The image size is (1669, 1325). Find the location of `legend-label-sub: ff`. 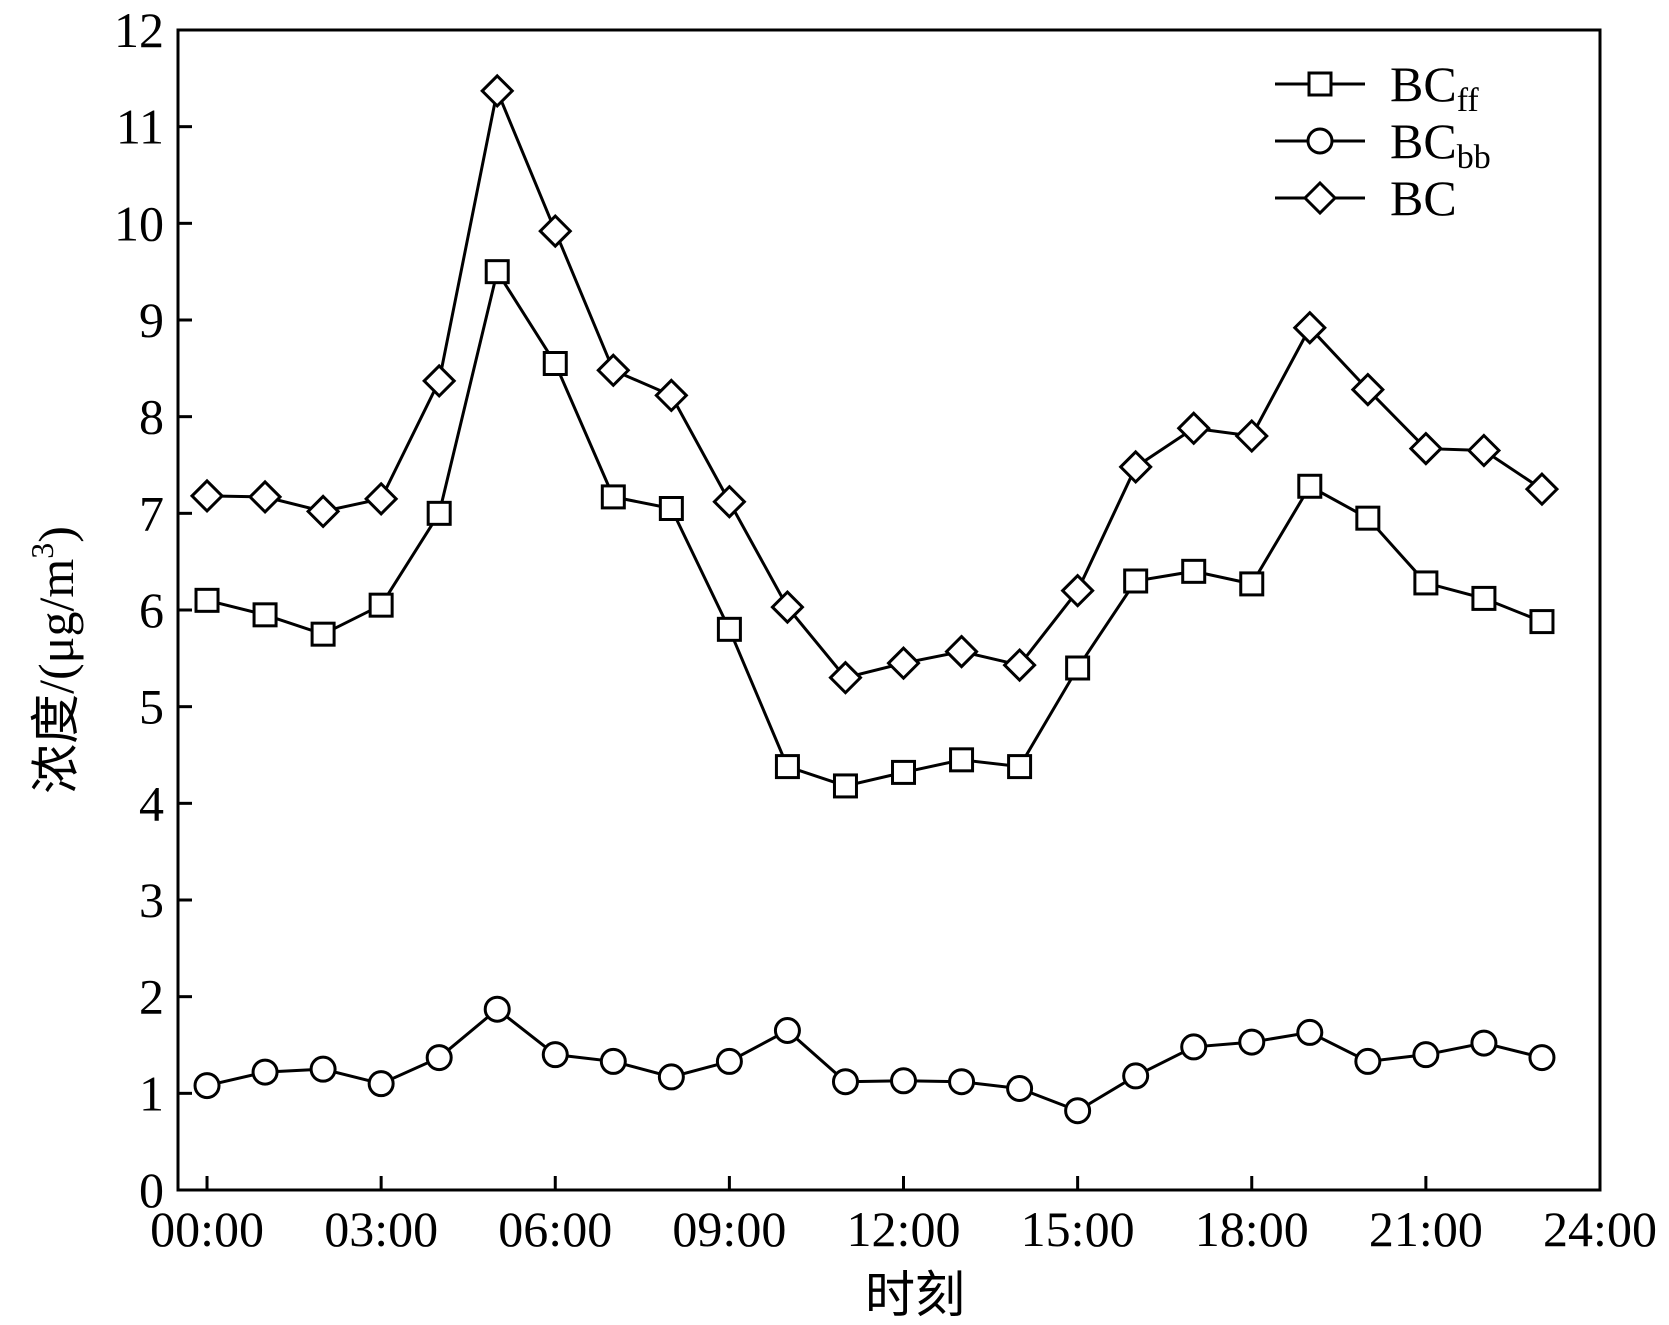

legend-label-sub: ff is located at coordinates (1468, 100).